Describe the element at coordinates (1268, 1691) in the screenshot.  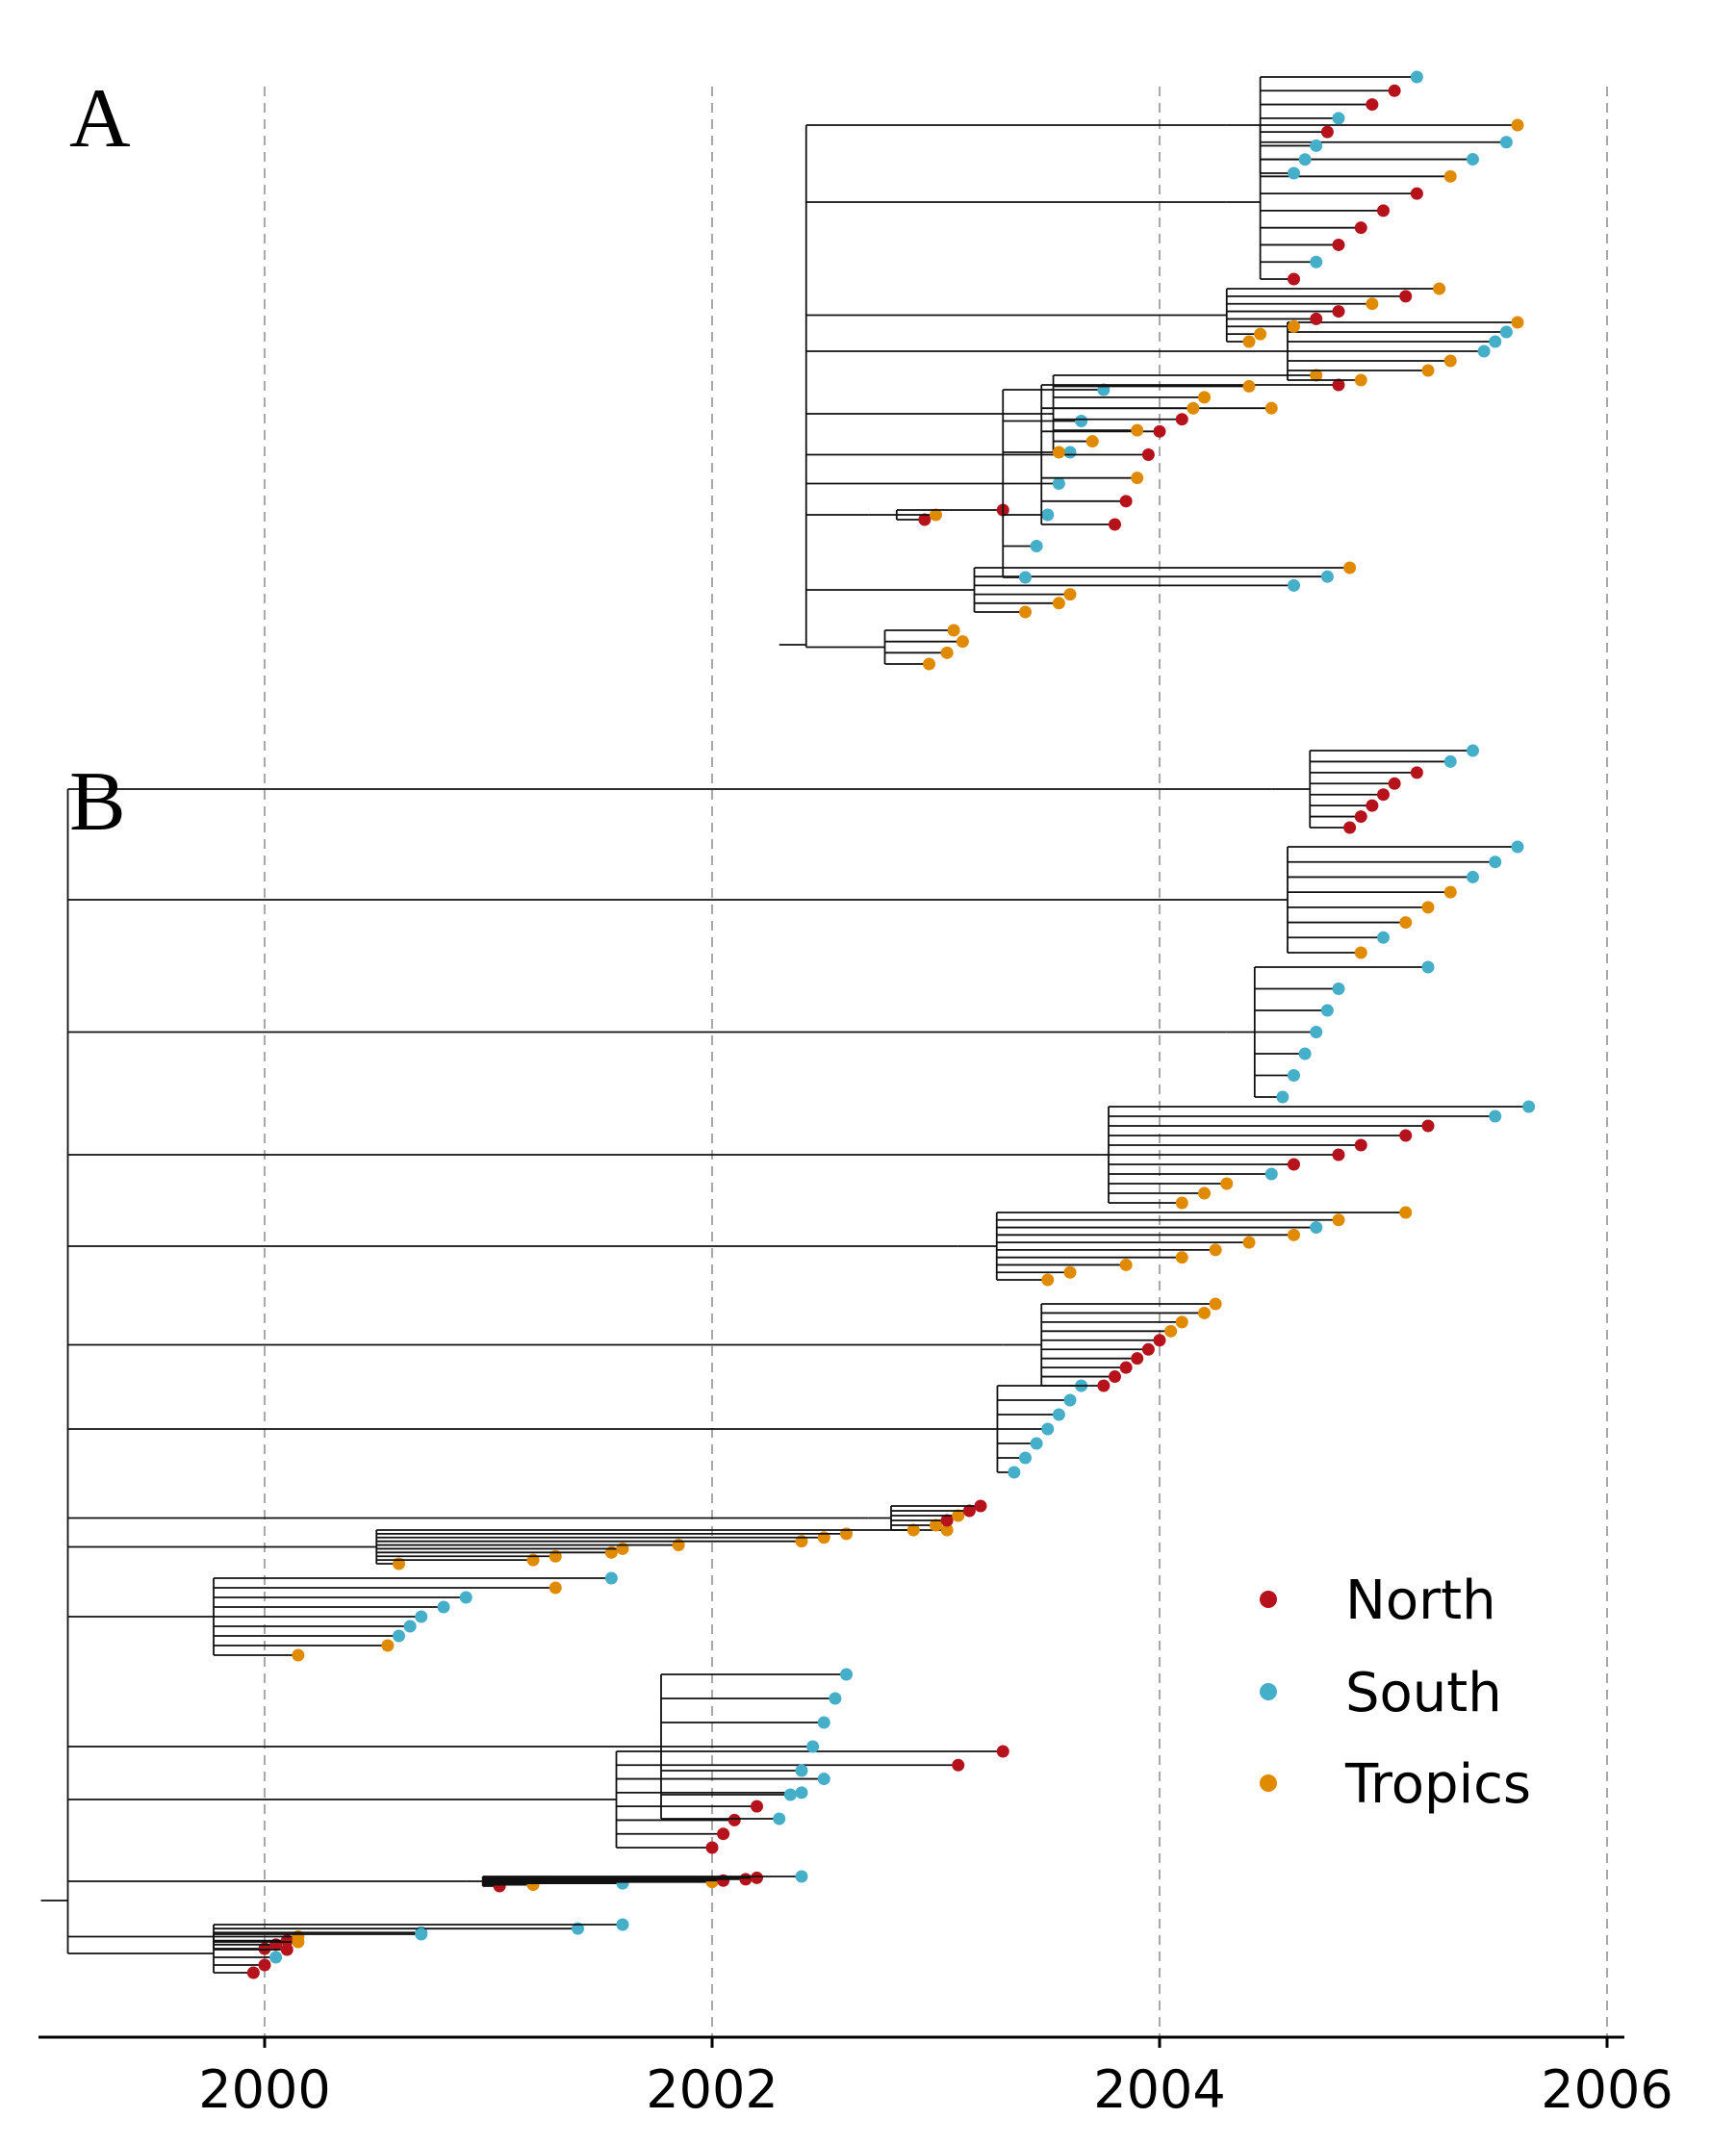
I see `legend-south-marker` at that location.